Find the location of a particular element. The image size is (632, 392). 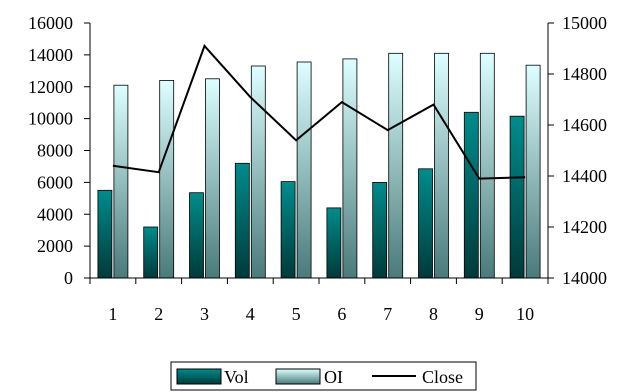

x-tick-label: 2 is located at coordinates (158, 314).